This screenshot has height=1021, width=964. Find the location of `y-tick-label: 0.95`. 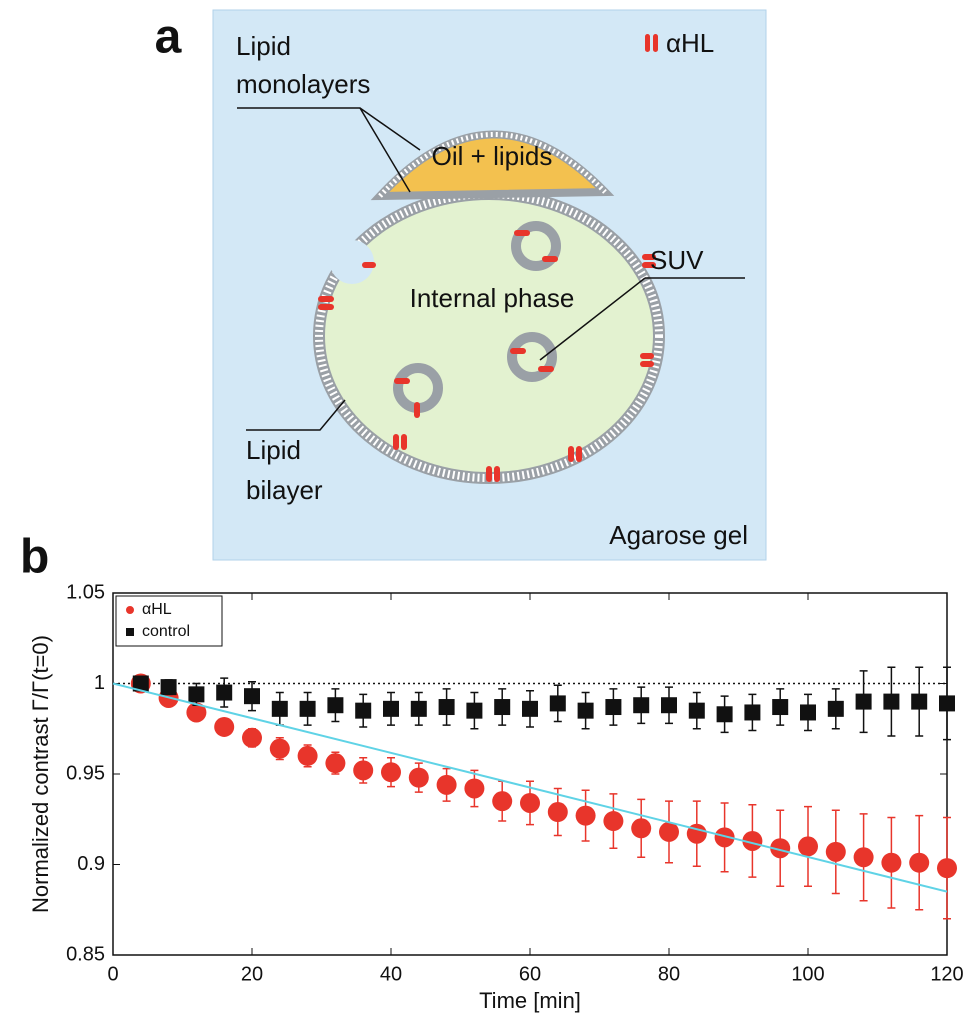

y-tick-label: 0.95 is located at coordinates (85, 773).